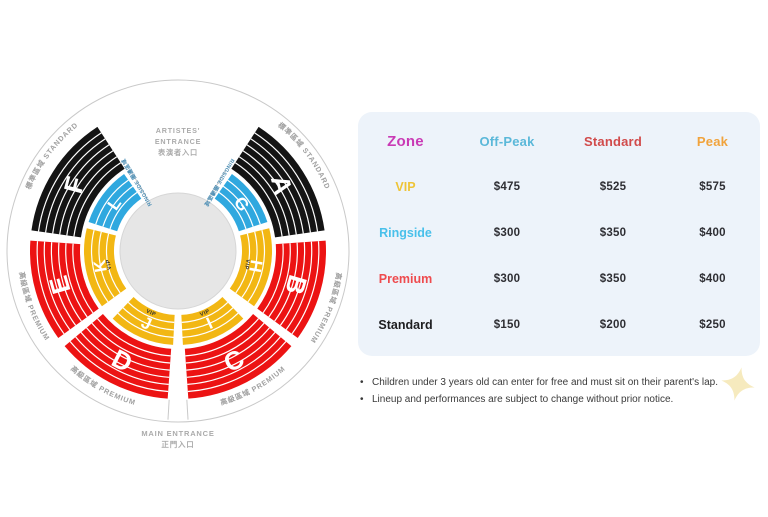 The height and width of the screenshot is (517, 768). Describe the element at coordinates (177, 152) in the screenshot. I see `artistes-entrance-label: 表演者入口` at that location.